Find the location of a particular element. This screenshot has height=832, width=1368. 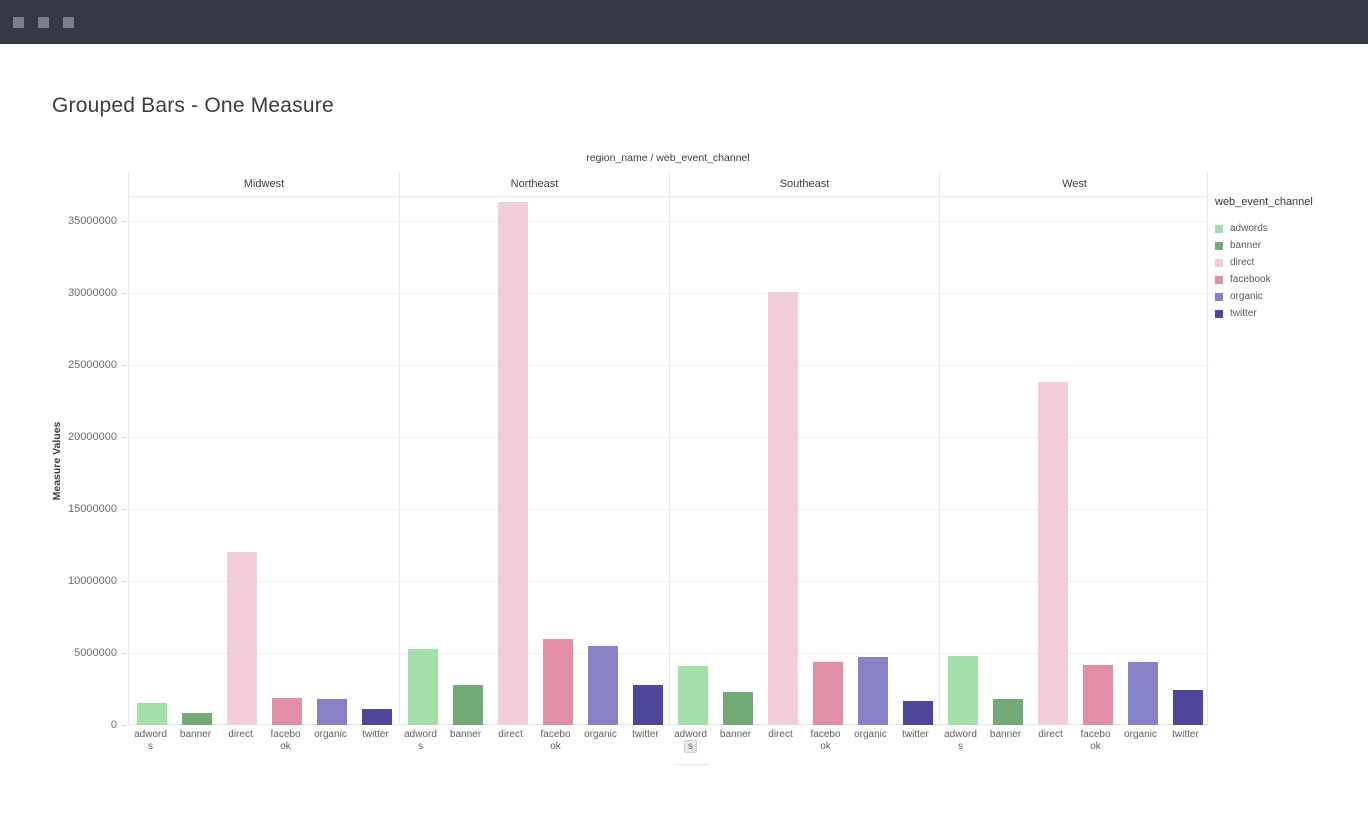

legend-swatch-banner is located at coordinates (1219, 245).